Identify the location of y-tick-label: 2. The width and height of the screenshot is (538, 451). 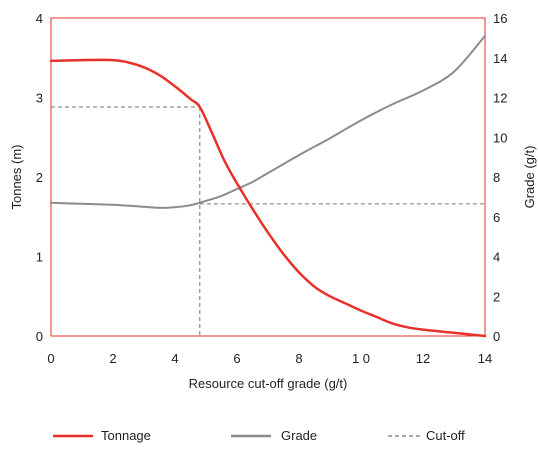
(39, 177).